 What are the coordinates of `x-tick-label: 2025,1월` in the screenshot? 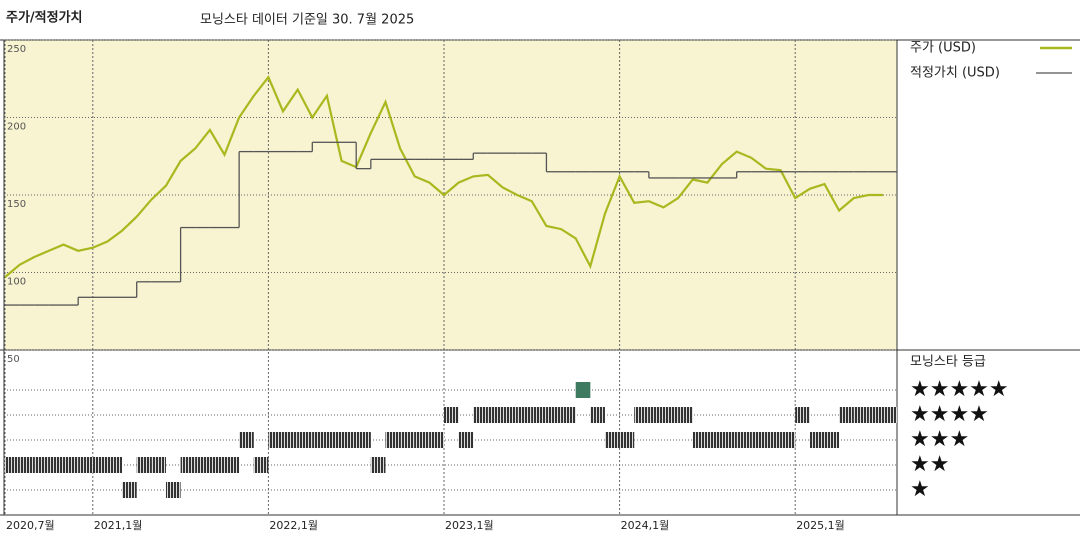 It's located at (820, 525).